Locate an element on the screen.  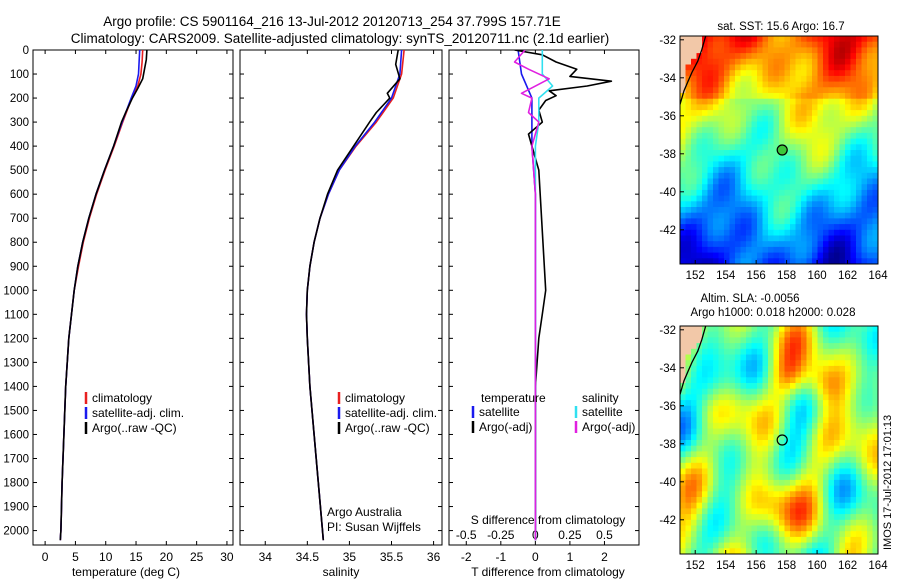
s-diff-tick-label: -0.5 is located at coordinates (466, 535).